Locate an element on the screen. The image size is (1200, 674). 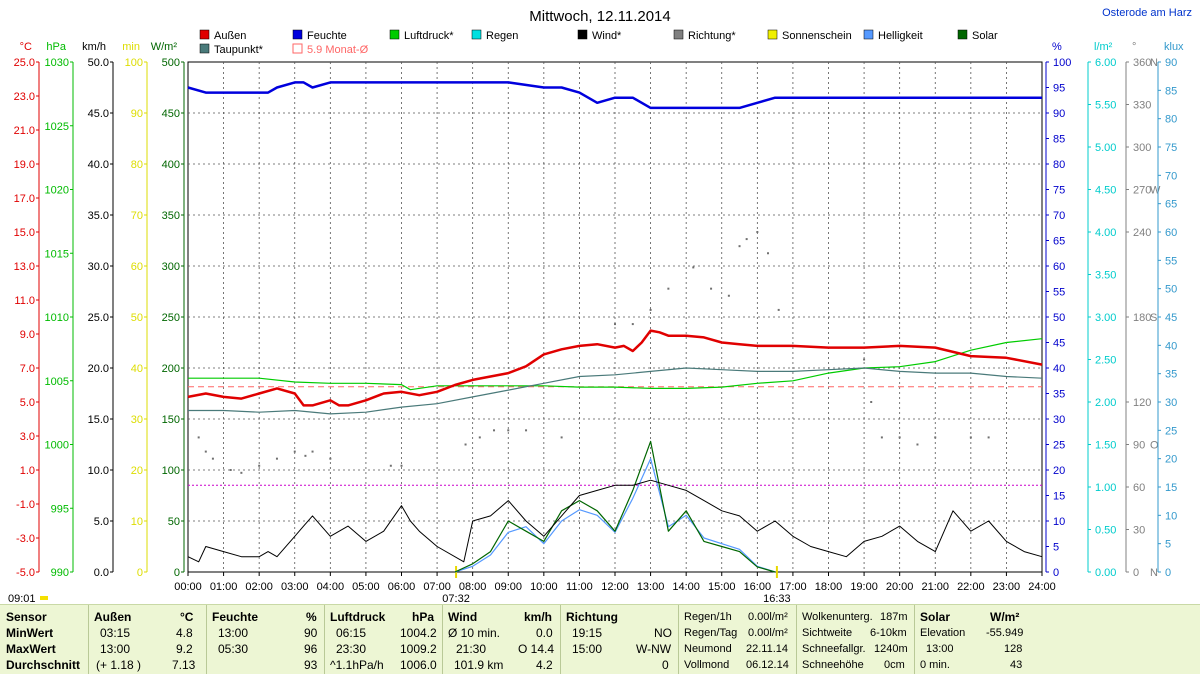
rain-tick-label: 5.50 is located at coordinates (1105, 106).